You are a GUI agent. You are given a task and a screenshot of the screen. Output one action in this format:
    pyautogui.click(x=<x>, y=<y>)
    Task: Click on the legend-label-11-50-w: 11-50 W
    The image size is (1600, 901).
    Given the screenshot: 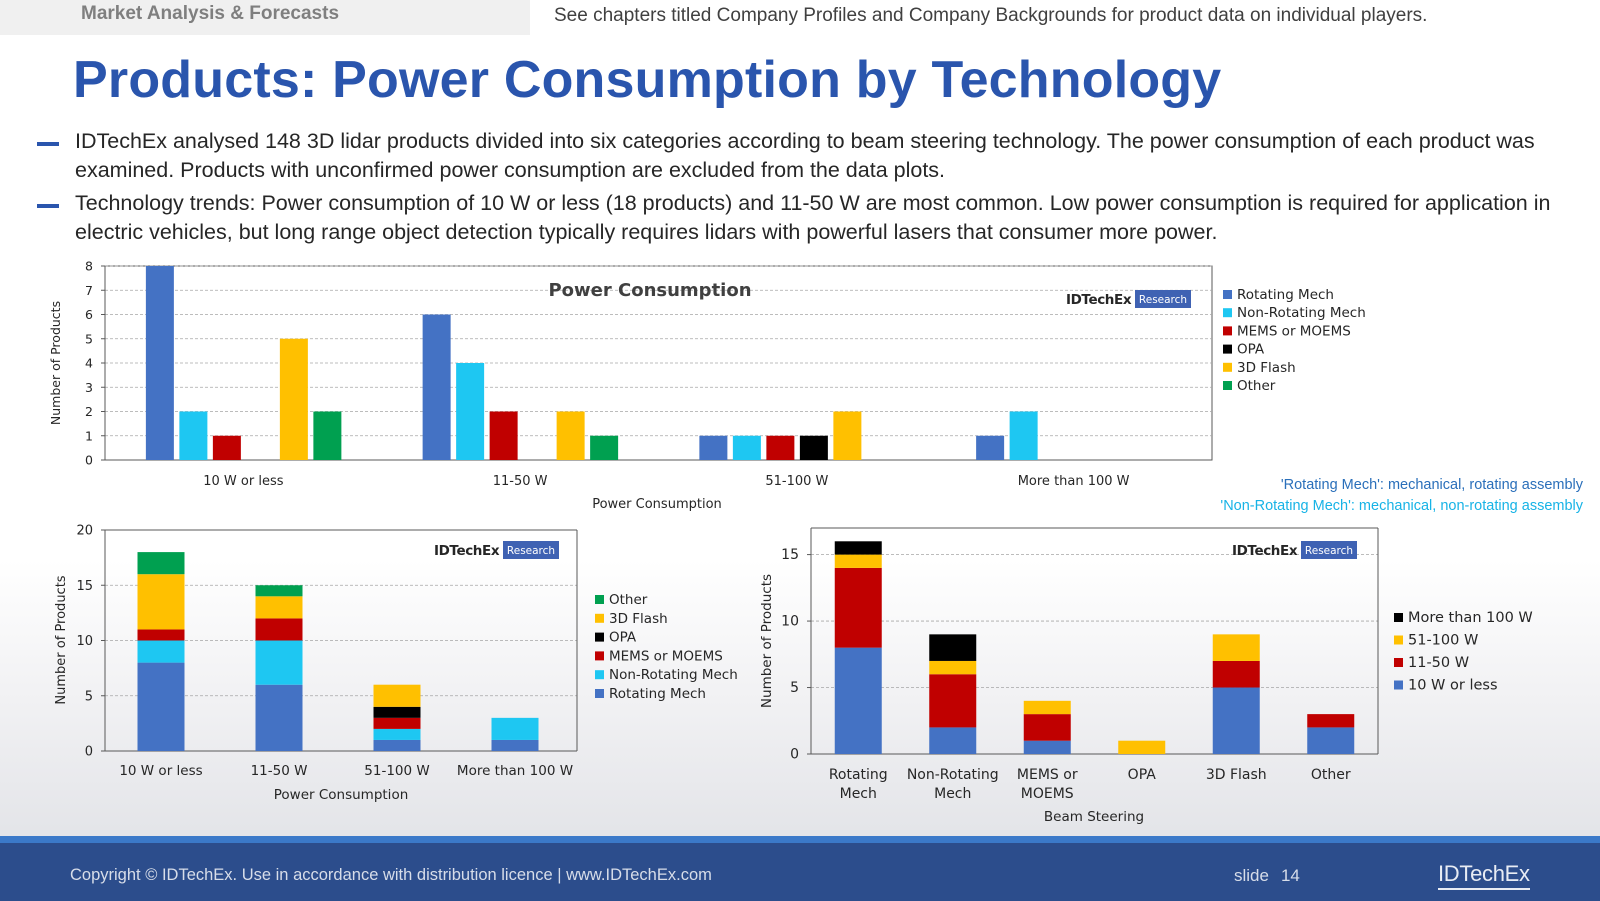 What is the action you would take?
    pyautogui.click(x=1438, y=663)
    